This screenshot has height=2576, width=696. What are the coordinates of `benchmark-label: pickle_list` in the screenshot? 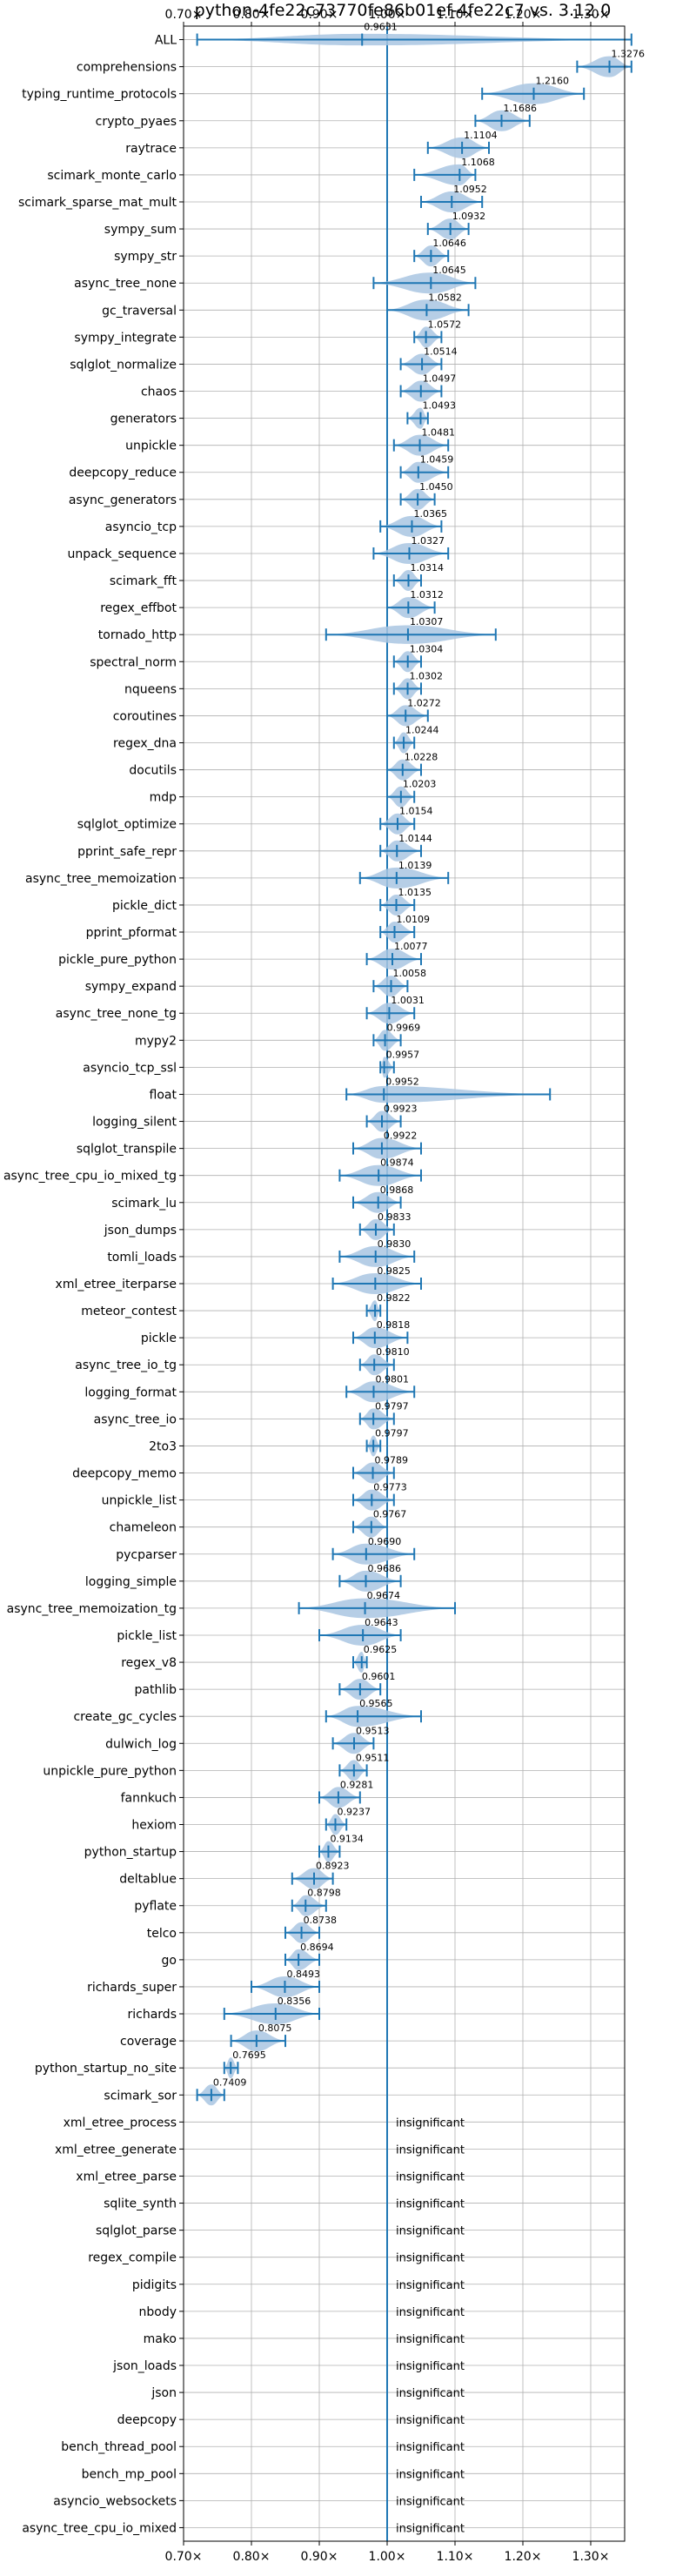 It's located at (147, 1636).